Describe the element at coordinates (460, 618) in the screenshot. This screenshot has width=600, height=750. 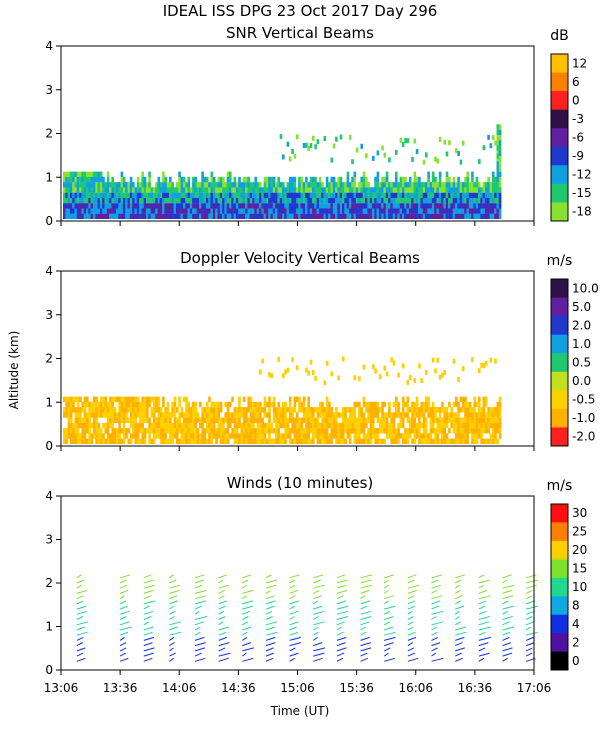
I see `wind-profile` at that location.